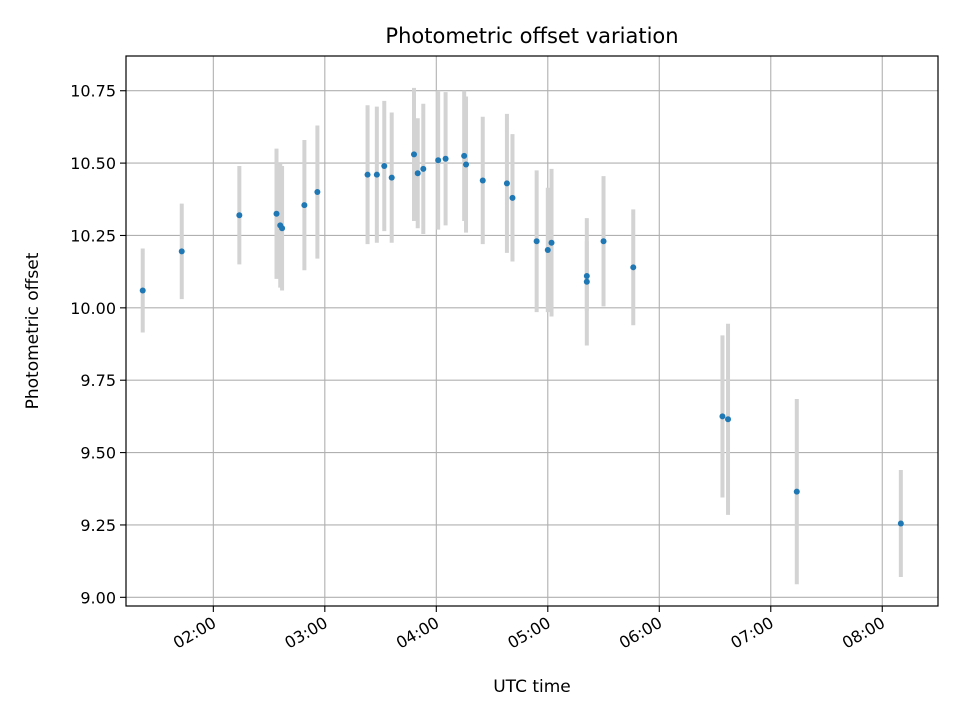 This screenshot has height=720, width=960. Describe the element at coordinates (98, 380) in the screenshot. I see `y-tick-label: 9.75` at that location.